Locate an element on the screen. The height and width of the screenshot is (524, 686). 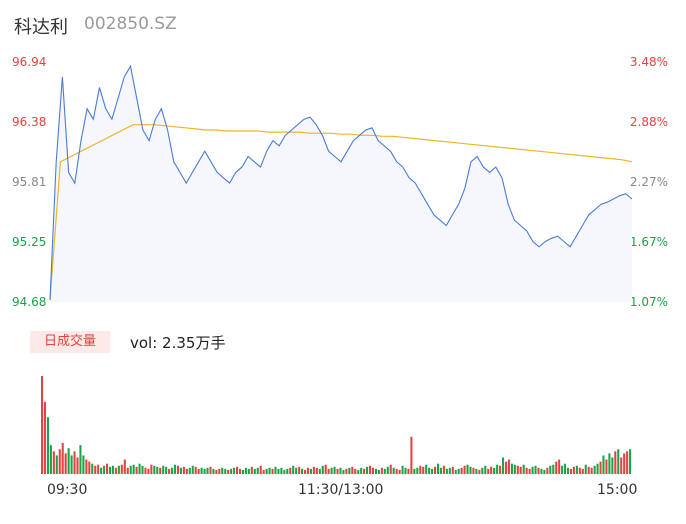
y-tick-label-4: 94.68 is located at coordinates (29, 302).